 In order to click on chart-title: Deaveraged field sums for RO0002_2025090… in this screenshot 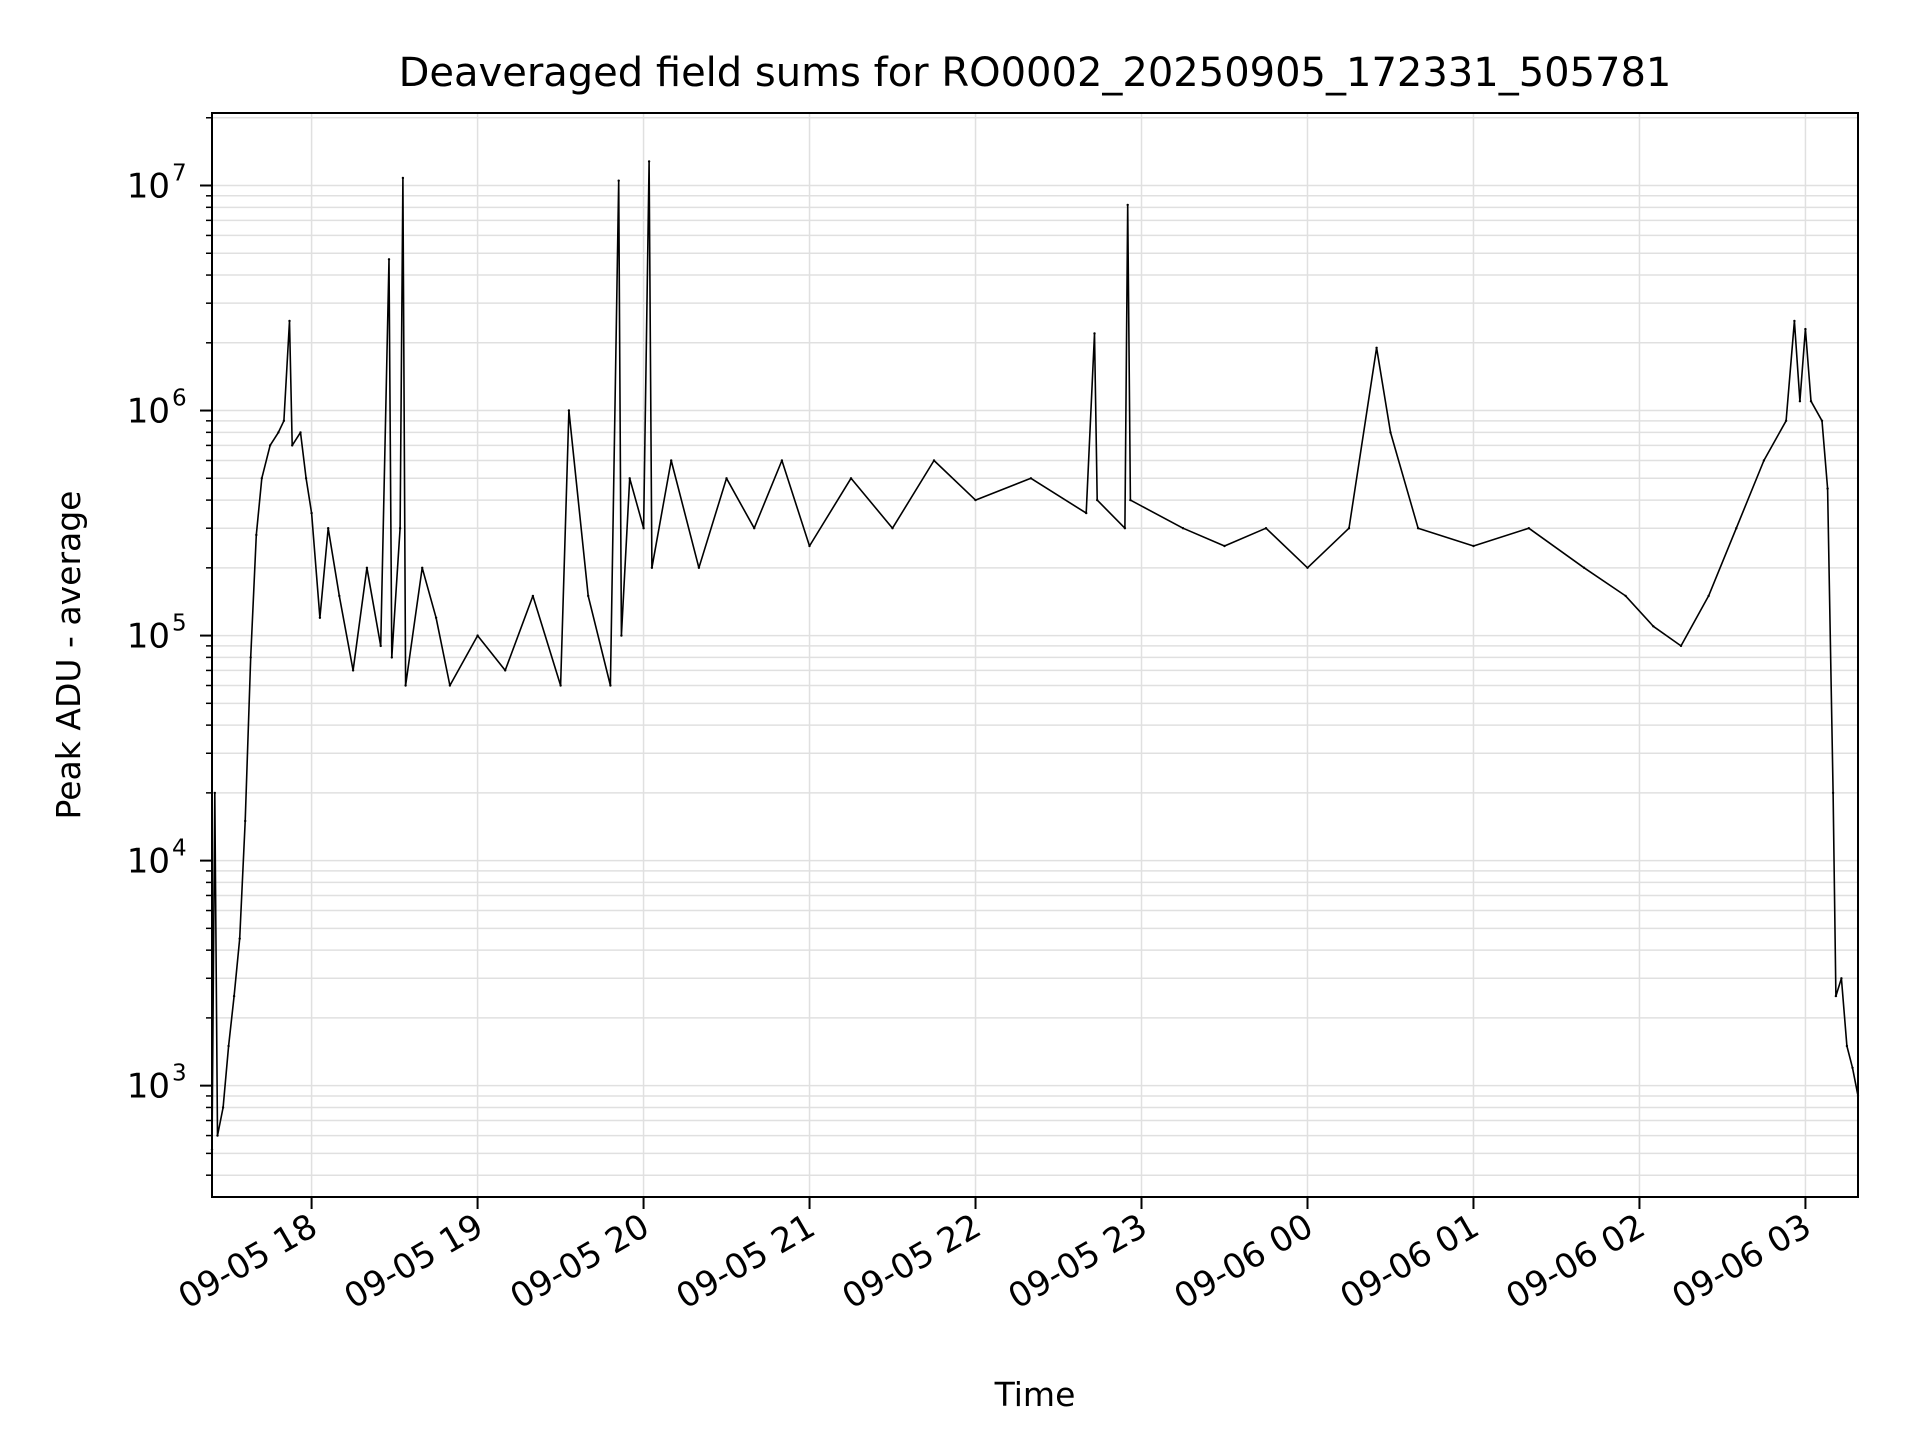, I will do `click(1035, 73)`.